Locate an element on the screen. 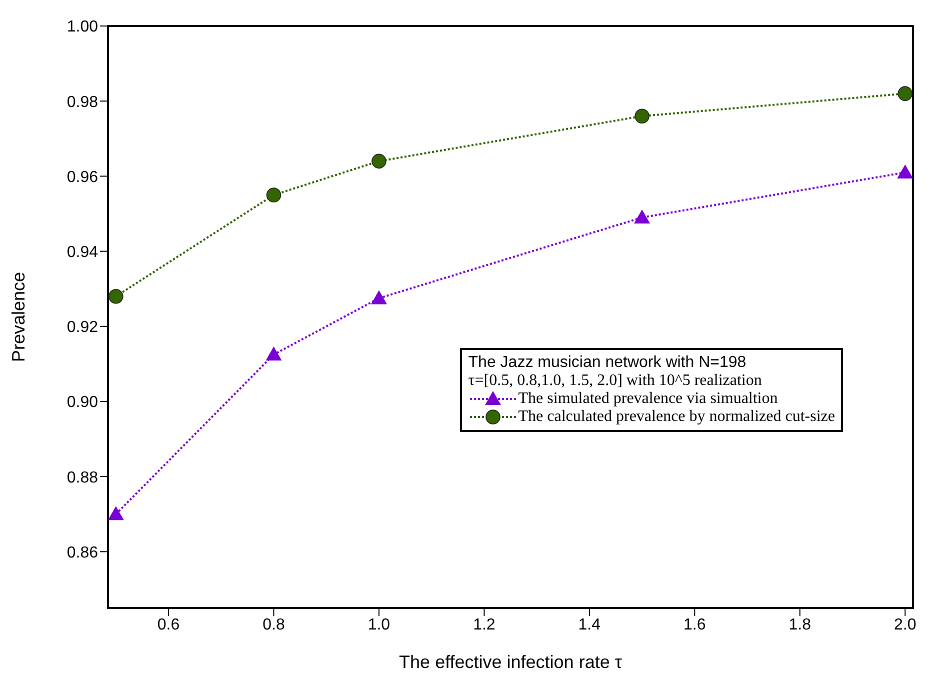 The width and height of the screenshot is (931, 689). y-tick-label: 0.86 is located at coordinates (82, 553).